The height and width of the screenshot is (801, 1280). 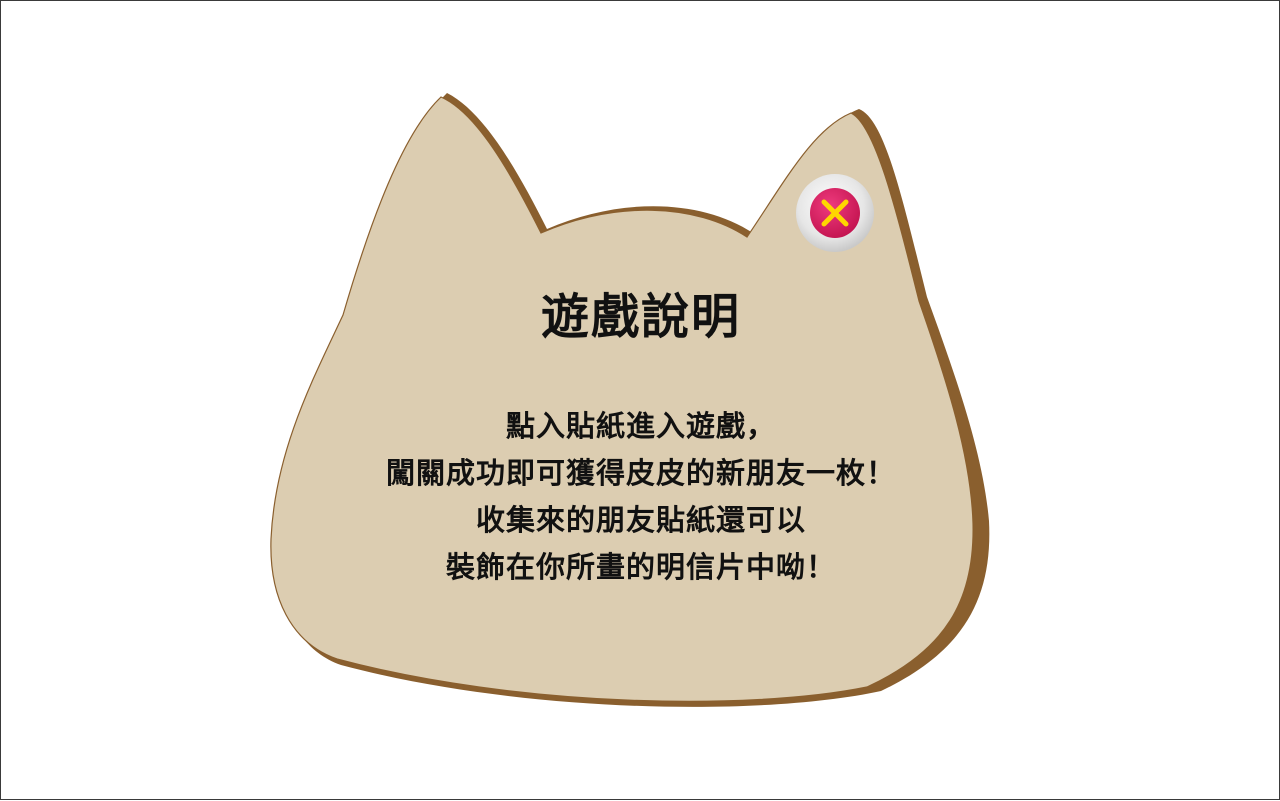 I want to click on close-button, so click(x=835, y=213).